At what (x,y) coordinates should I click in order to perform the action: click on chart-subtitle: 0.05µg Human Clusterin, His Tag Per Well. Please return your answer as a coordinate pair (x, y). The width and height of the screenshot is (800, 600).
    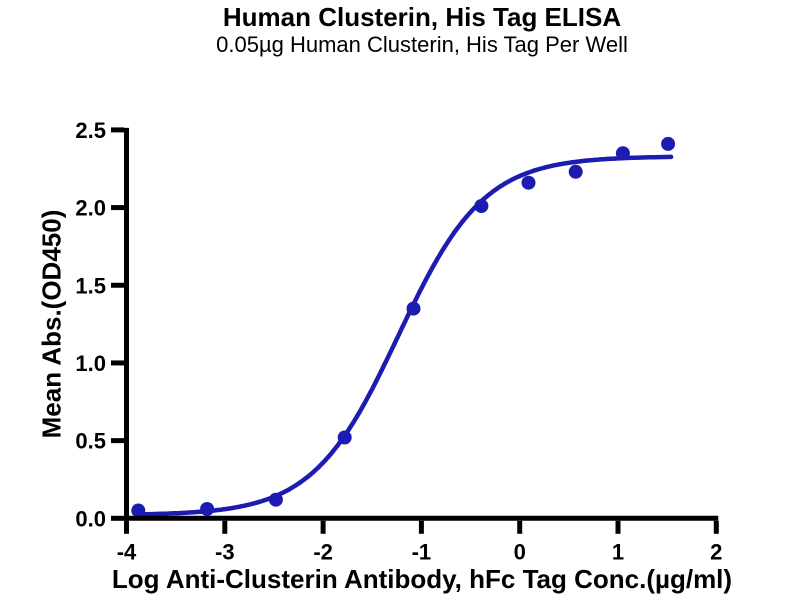
    Looking at the image, I should click on (422, 44).